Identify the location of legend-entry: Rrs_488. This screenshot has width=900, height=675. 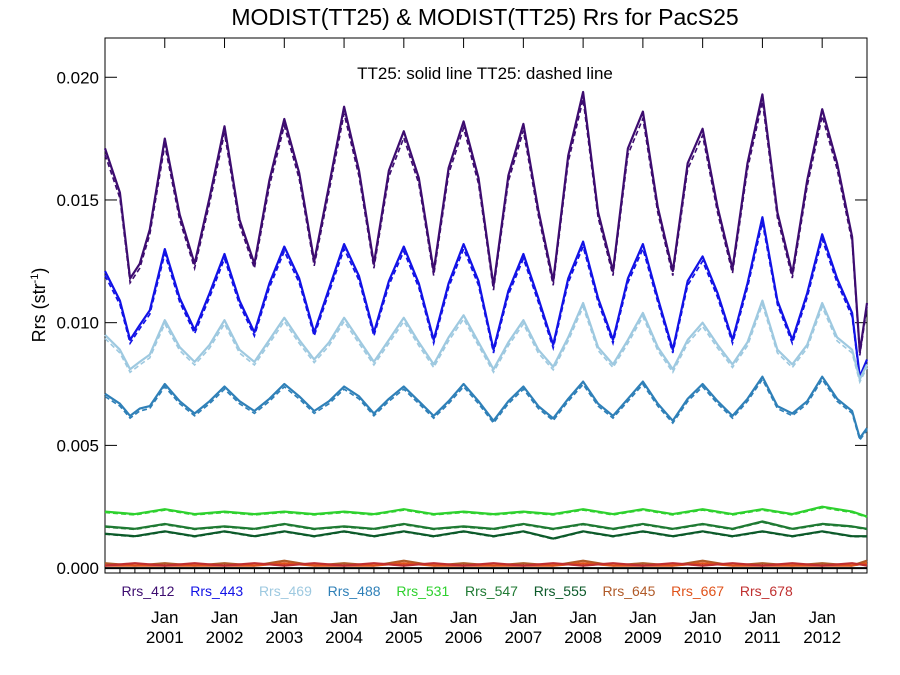
(354, 591).